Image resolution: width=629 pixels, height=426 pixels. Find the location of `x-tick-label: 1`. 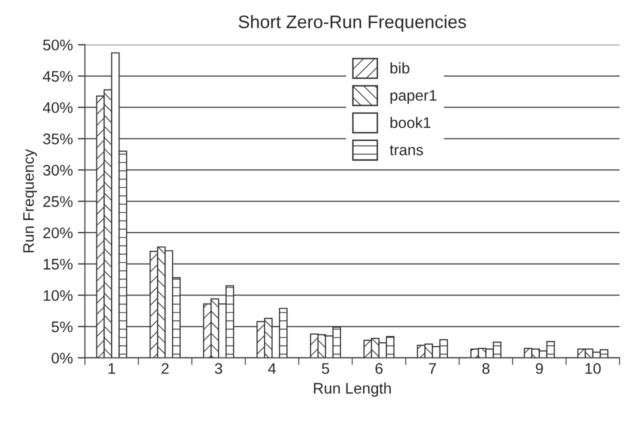

x-tick-label: 1 is located at coordinates (112, 368).